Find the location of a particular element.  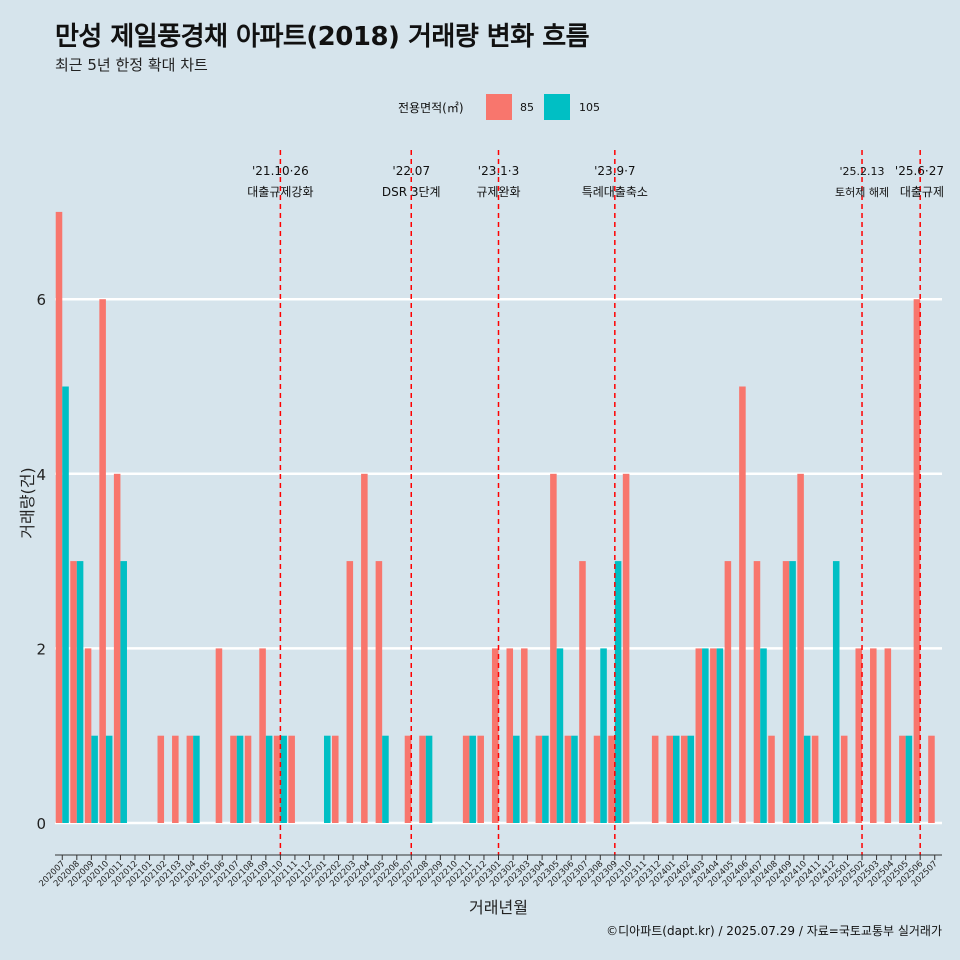

event-date: '22.07 is located at coordinates (411, 171).